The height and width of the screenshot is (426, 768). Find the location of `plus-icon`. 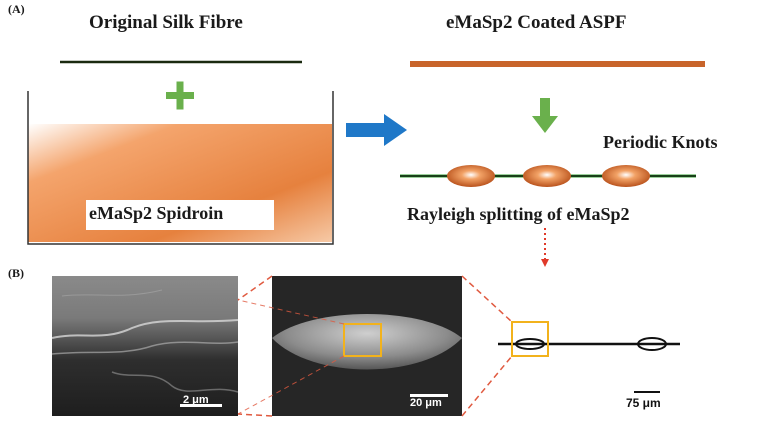

plus-icon is located at coordinates (180, 95).